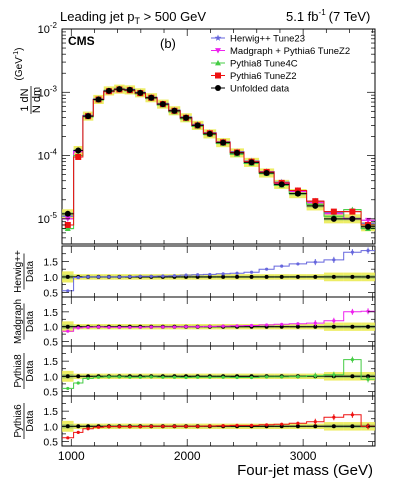 This screenshot has height=486, width=403. What do you see at coordinates (323, 12) in the screenshot?
I see `header-lumi-exp: -1` at bounding box center [323, 12].